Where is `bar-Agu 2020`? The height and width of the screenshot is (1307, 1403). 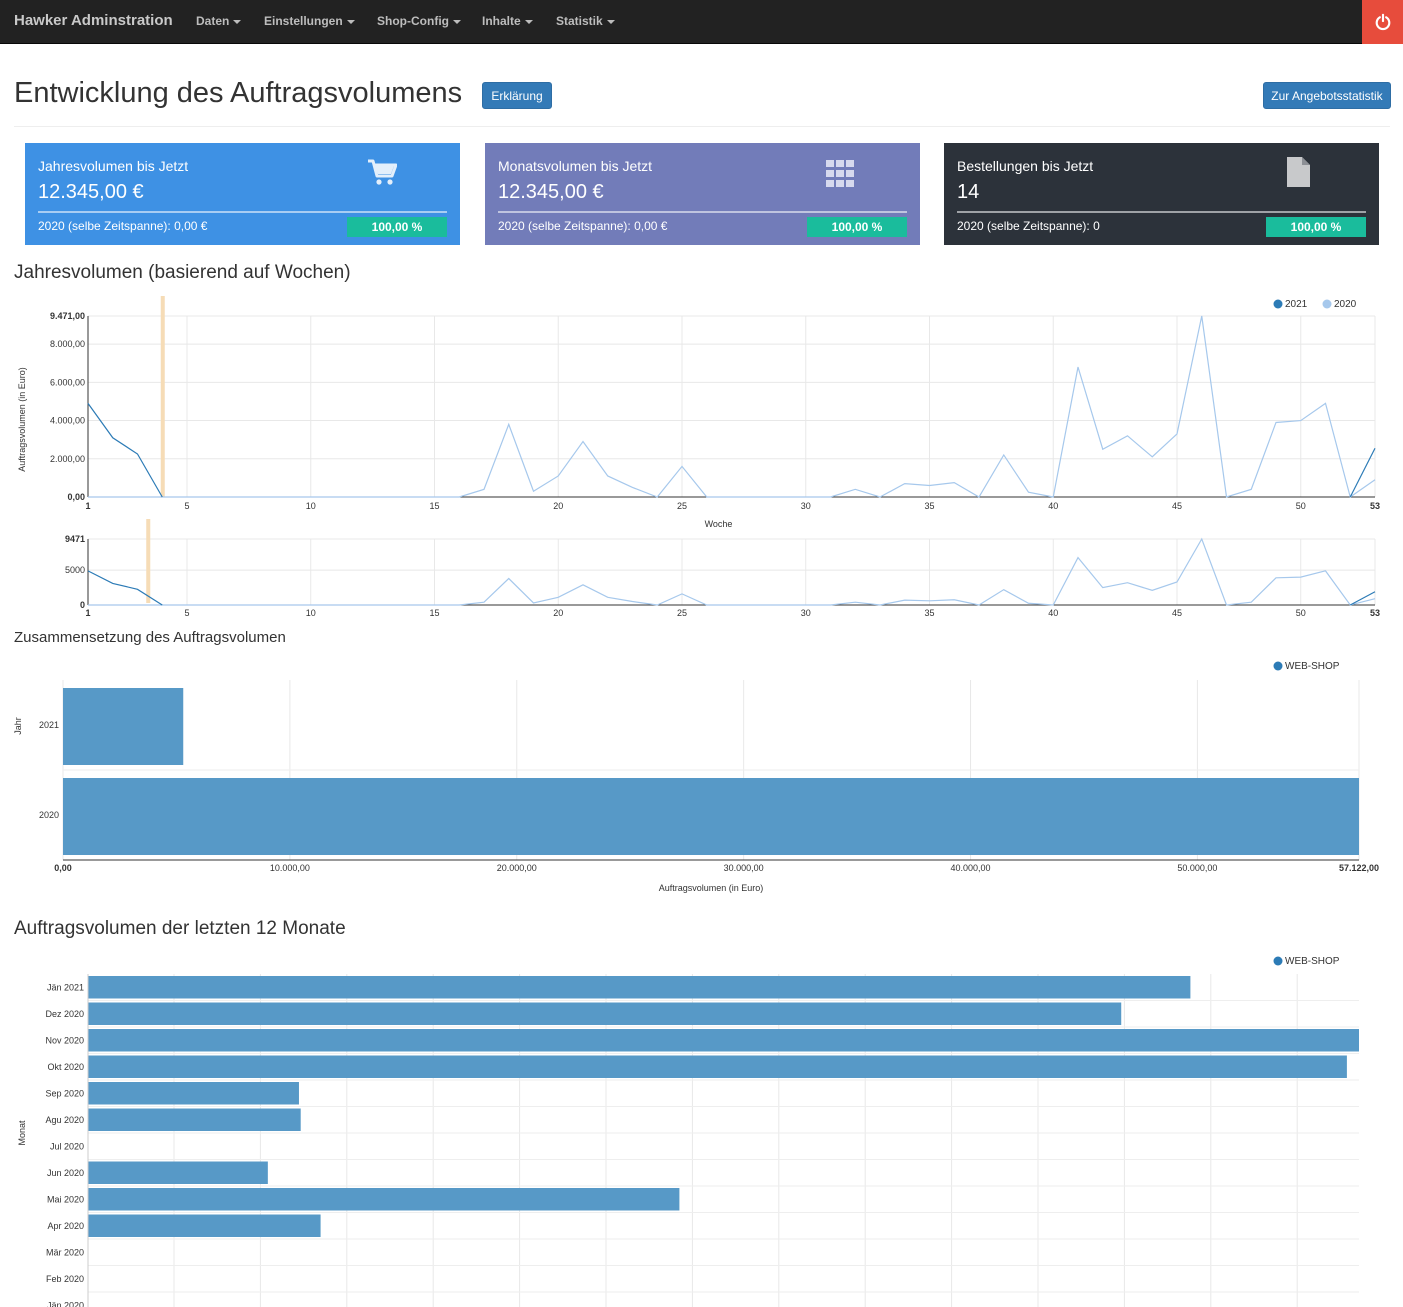 bar-Agu 2020 is located at coordinates (194, 1119).